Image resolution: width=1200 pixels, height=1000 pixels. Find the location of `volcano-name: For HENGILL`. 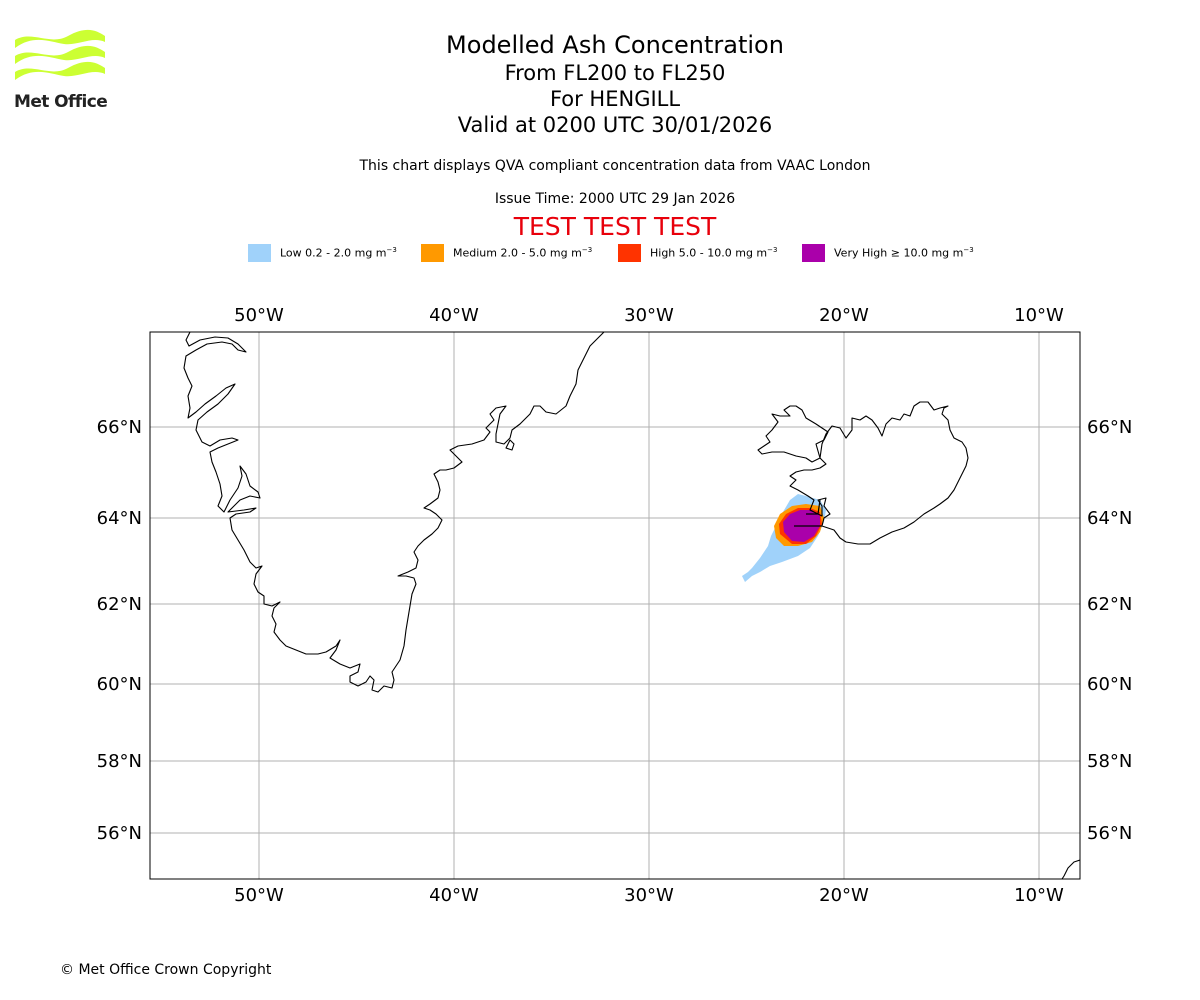

volcano-name: For HENGILL is located at coordinates (615, 99).